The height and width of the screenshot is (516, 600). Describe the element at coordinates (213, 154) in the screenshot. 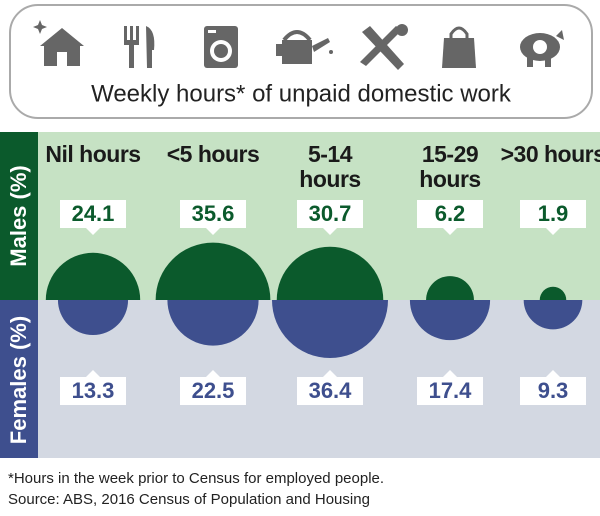

I see `category-label: <5 hours` at that location.